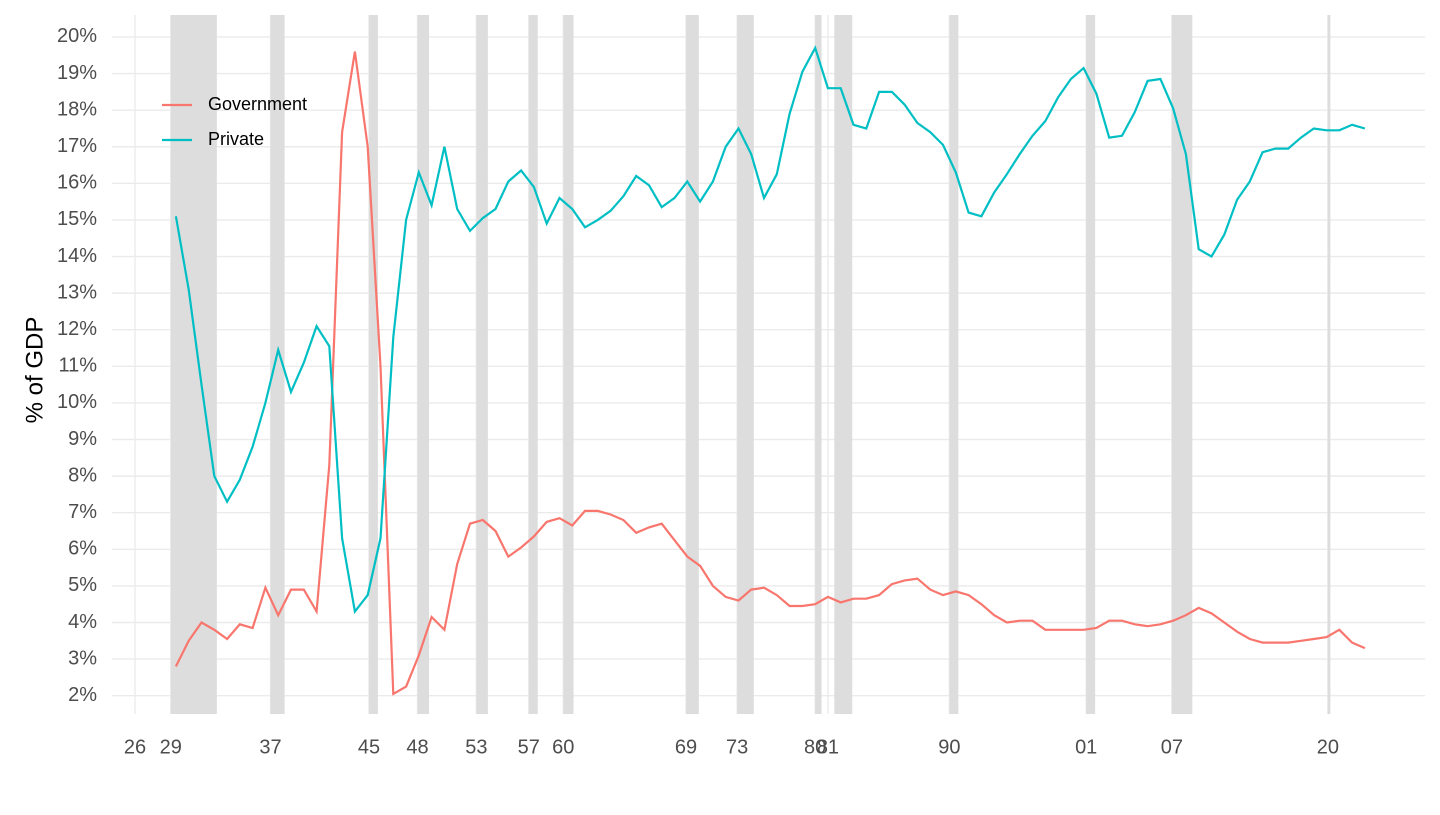  What do you see at coordinates (77, 329) in the screenshot?
I see `y-tick-label: 12%` at bounding box center [77, 329].